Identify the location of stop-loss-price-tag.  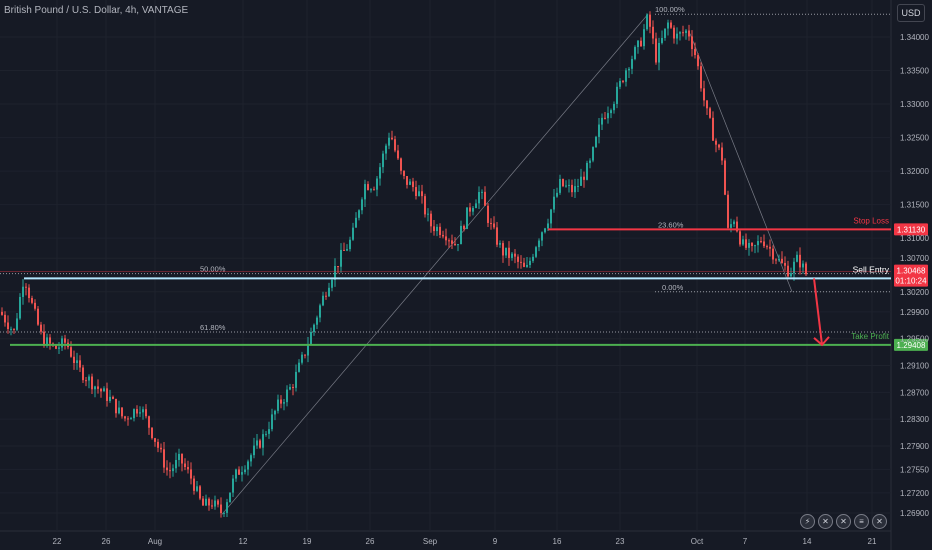
(911, 229).